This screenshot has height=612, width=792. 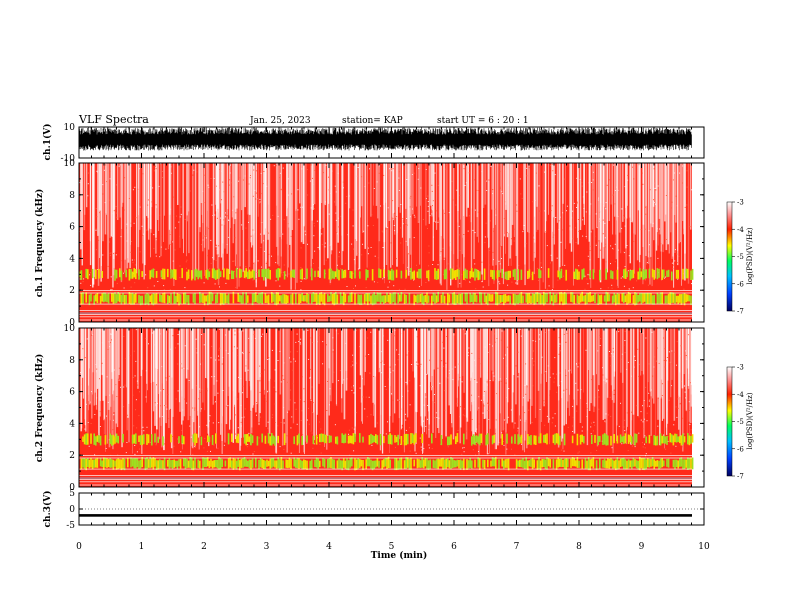 What do you see at coordinates (68, 159) in the screenshot?
I see `y-tick-label: -10` at bounding box center [68, 159].